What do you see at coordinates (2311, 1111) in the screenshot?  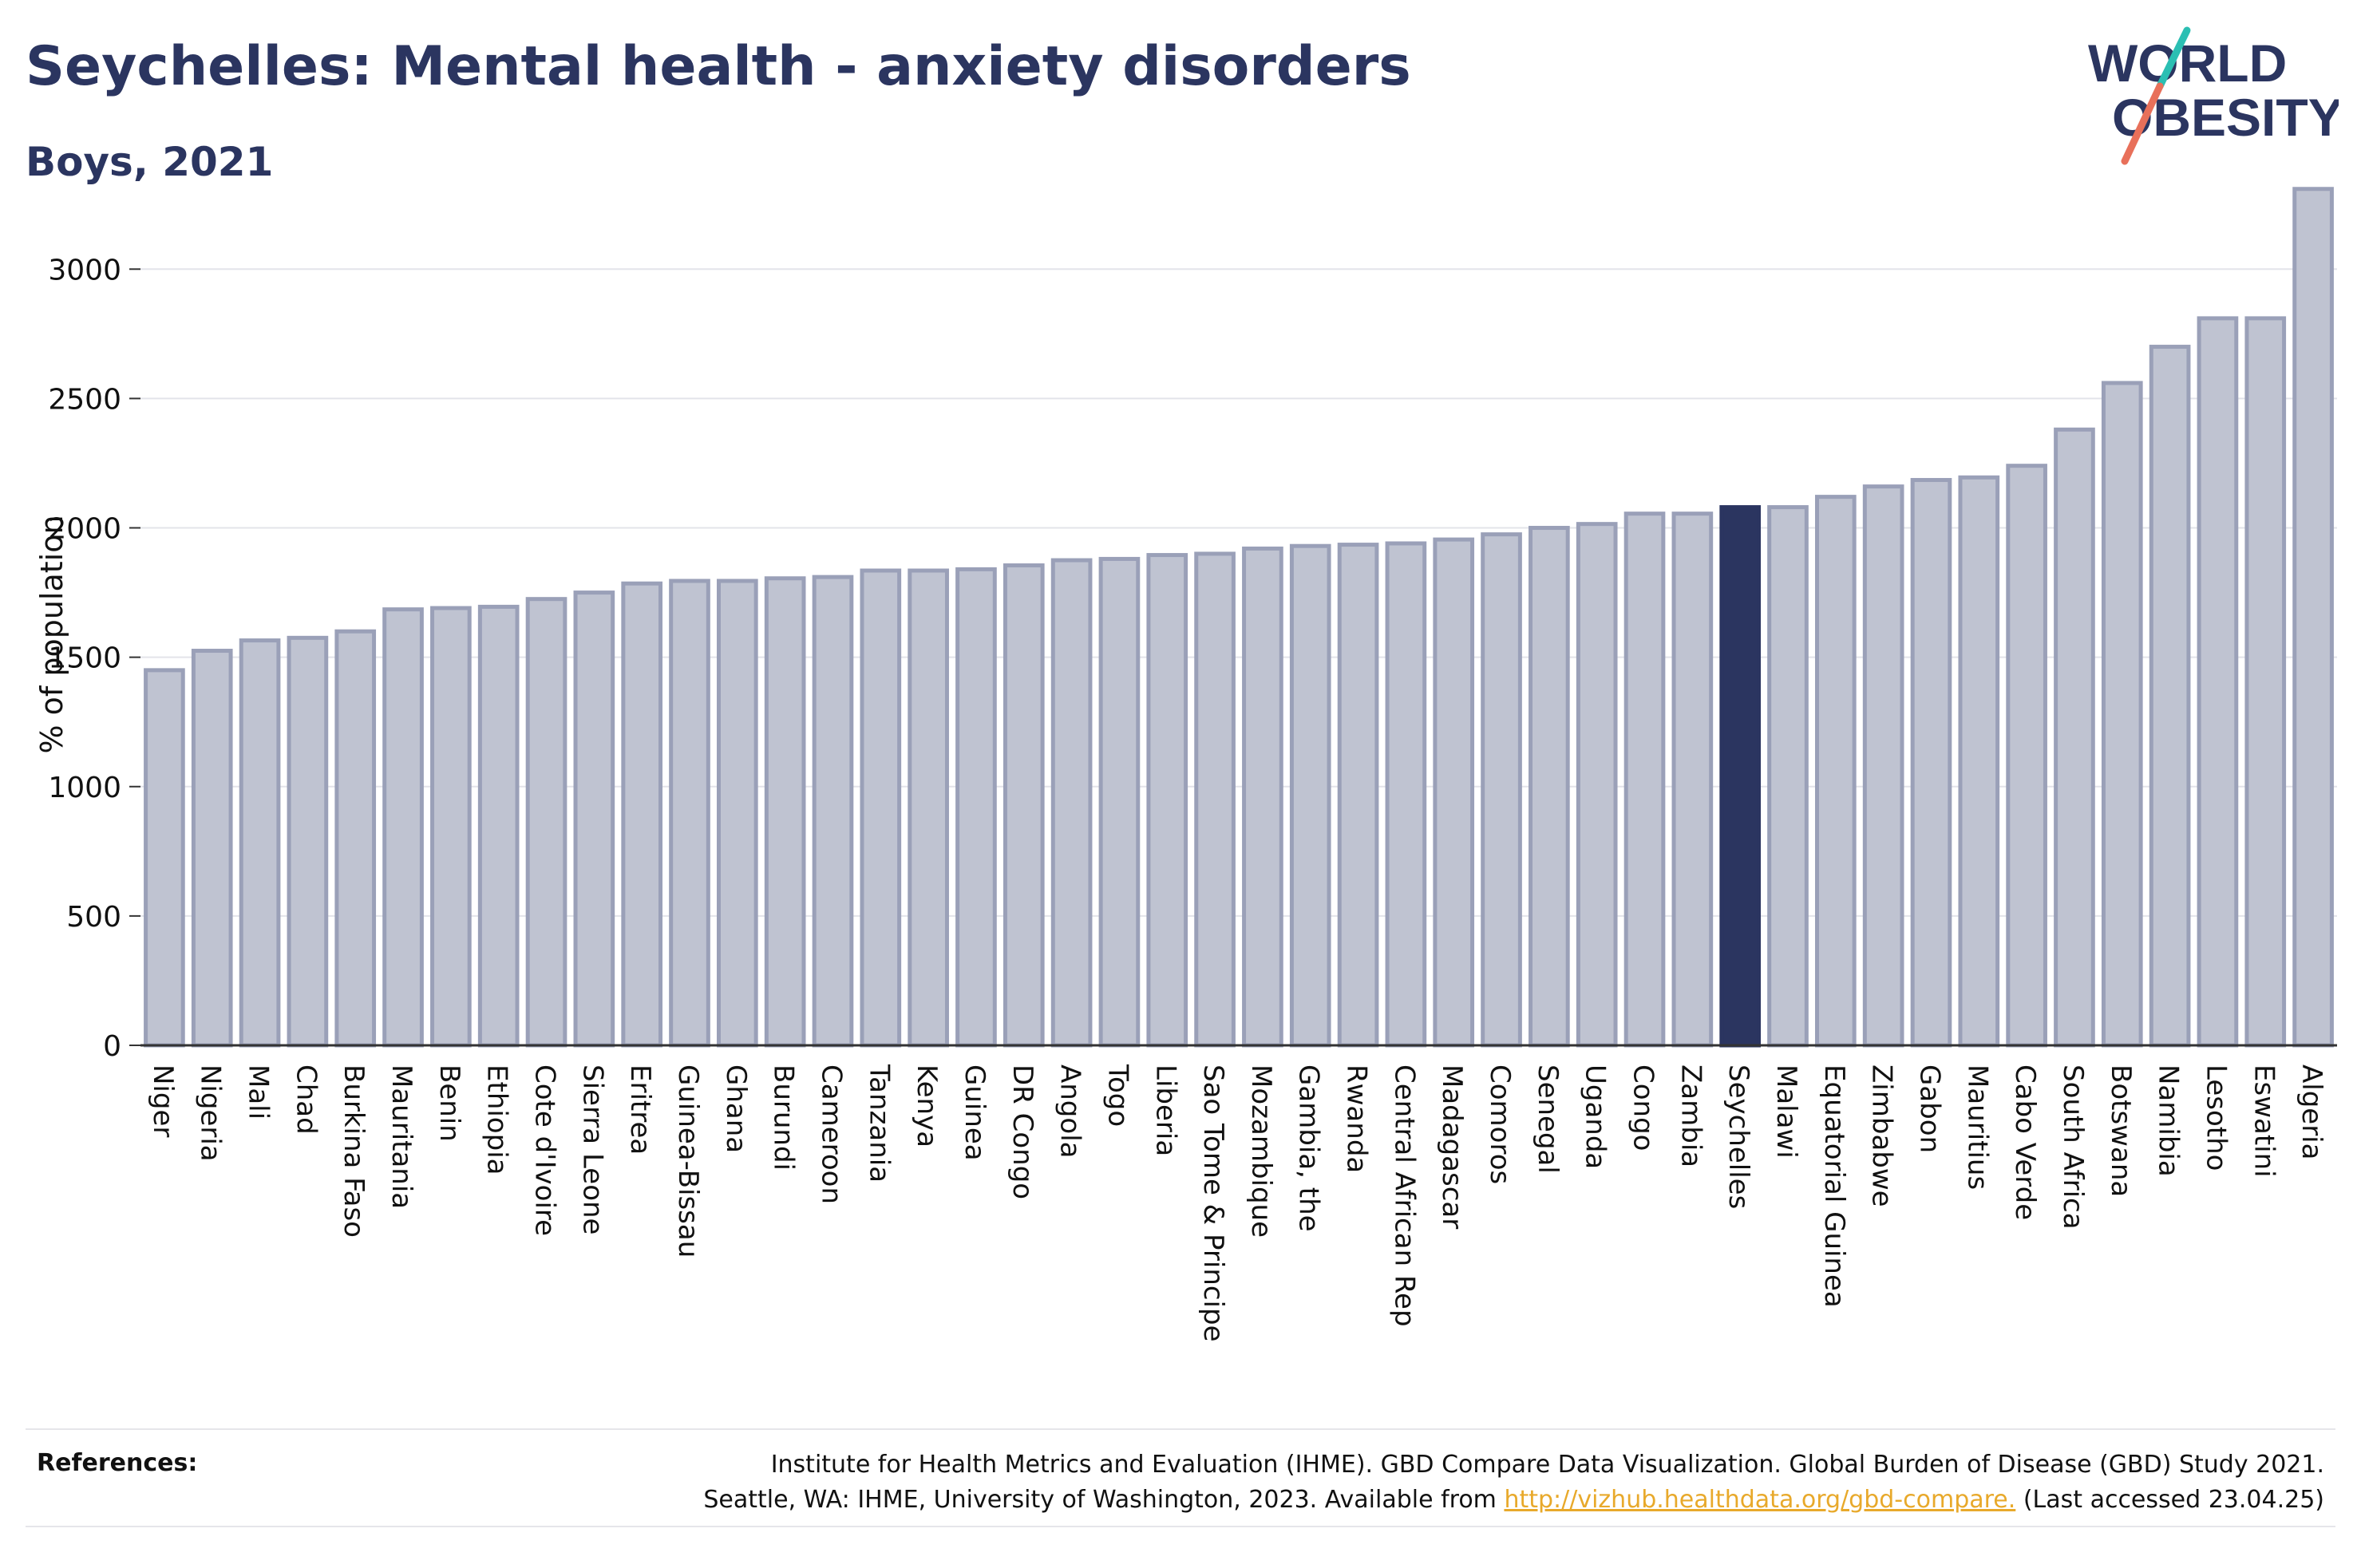 I see `x-tick-label: Algeria` at bounding box center [2311, 1111].